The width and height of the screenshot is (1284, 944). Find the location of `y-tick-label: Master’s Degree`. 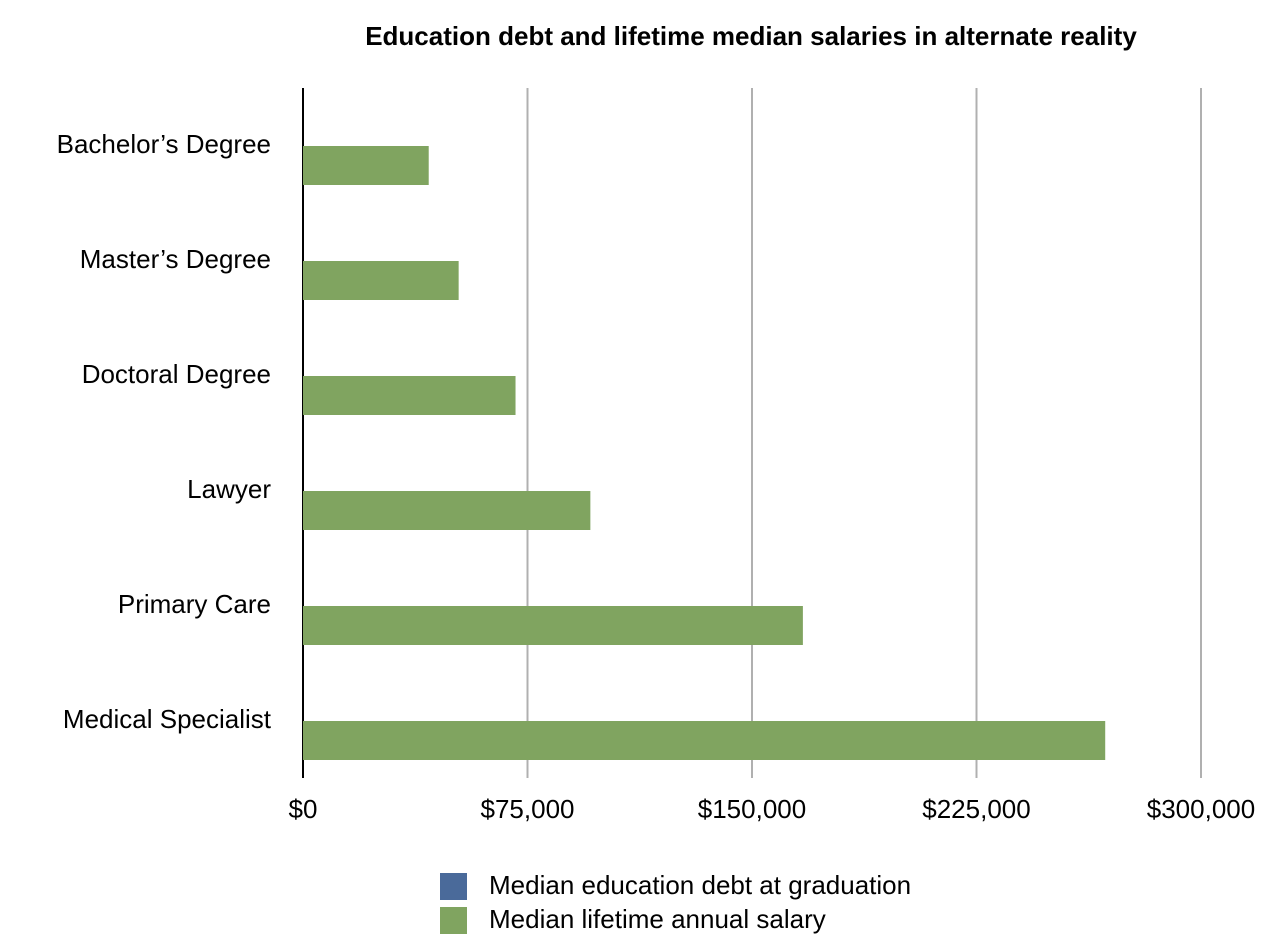

y-tick-label: Master’s Degree is located at coordinates (175, 259).